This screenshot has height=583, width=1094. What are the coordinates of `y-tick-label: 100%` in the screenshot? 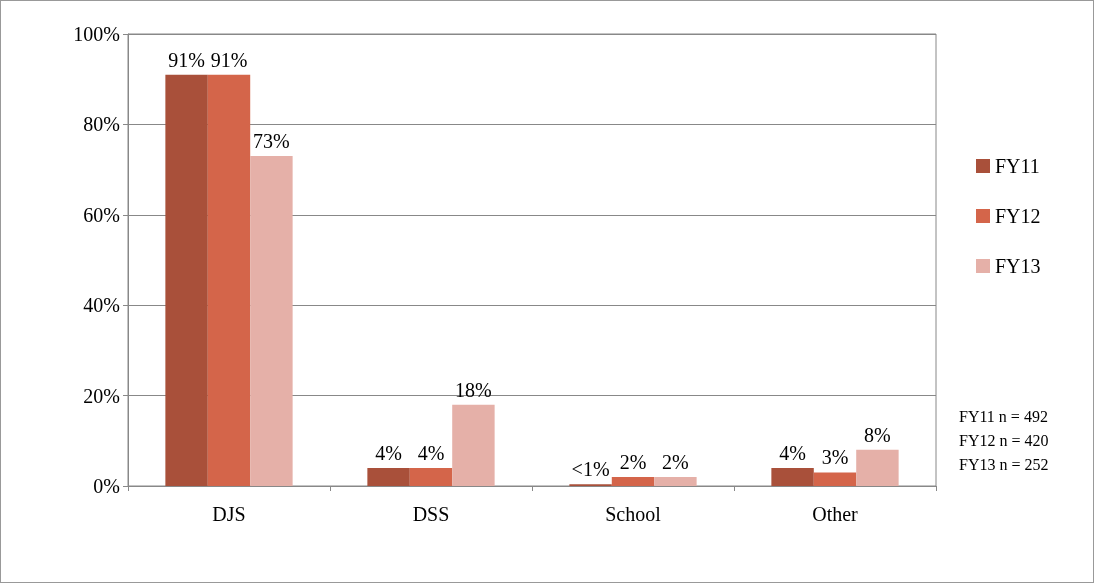 It's located at (96, 34).